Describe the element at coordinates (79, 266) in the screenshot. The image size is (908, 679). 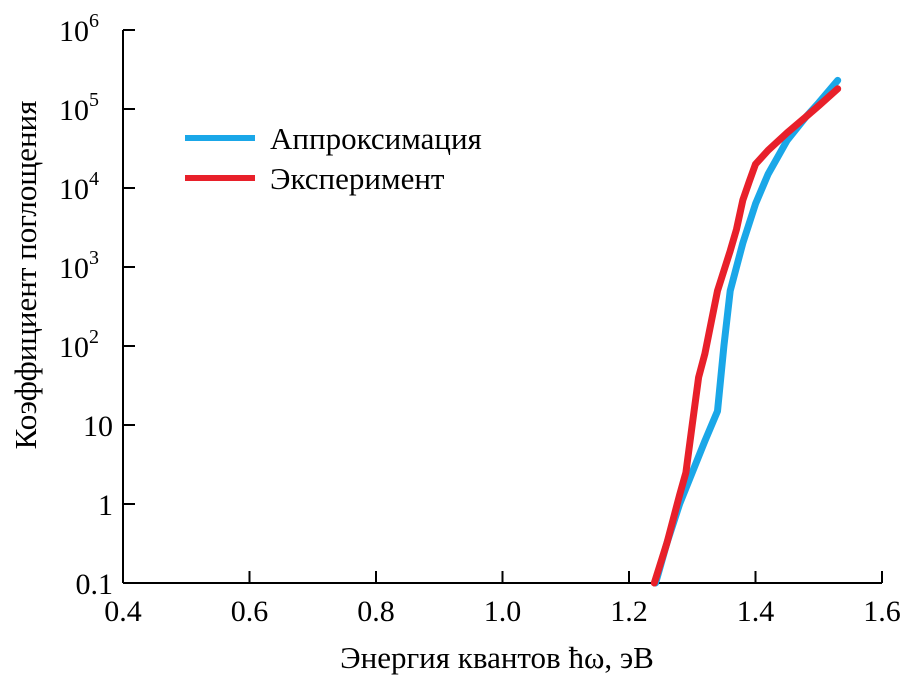
I see `y-tick-label: 10³` at that location.